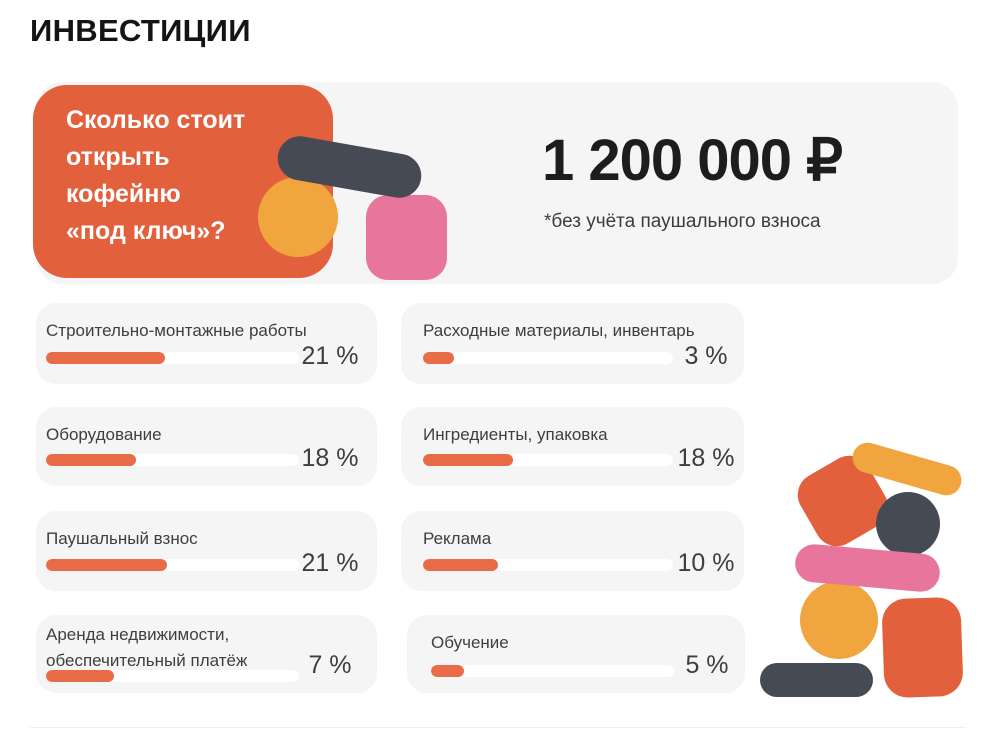  What do you see at coordinates (839, 620) in the screenshot?
I see `decor-yellow-circle-bottom` at bounding box center [839, 620].